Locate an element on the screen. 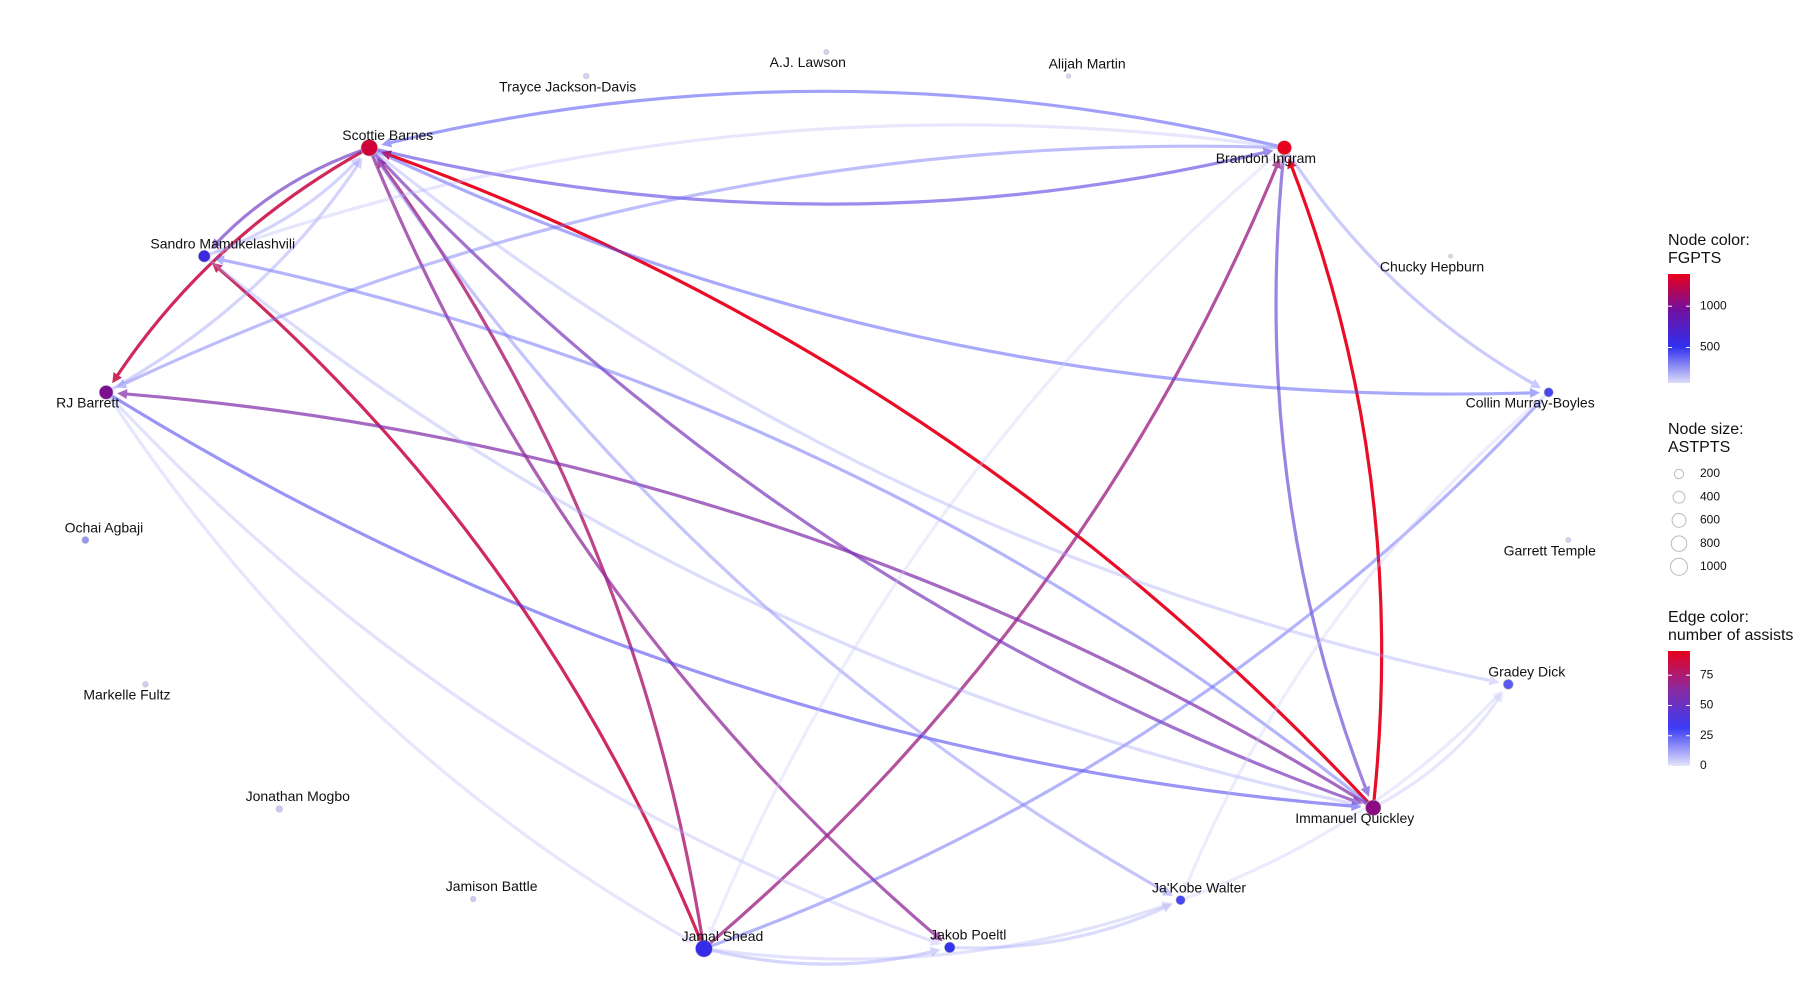 The height and width of the screenshot is (1000, 1800). node-label: Ochai Agbaji is located at coordinates (104, 527).